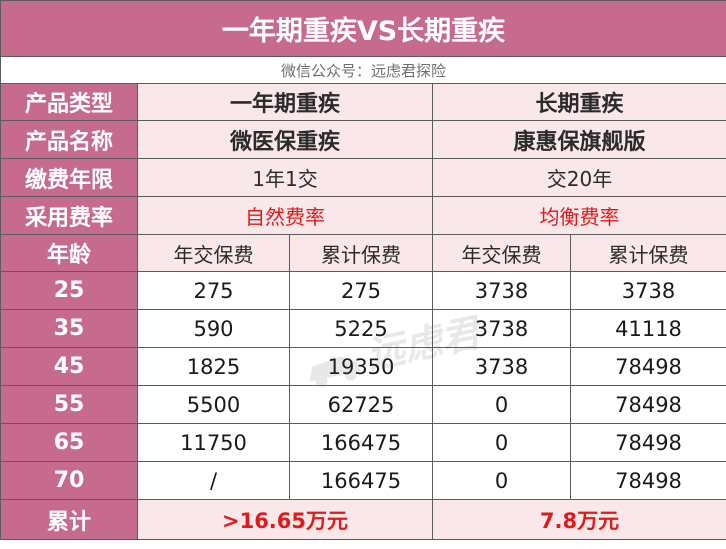 The height and width of the screenshot is (549, 726). What do you see at coordinates (69, 328) in the screenshot?
I see `age-cell: 35` at bounding box center [69, 328].